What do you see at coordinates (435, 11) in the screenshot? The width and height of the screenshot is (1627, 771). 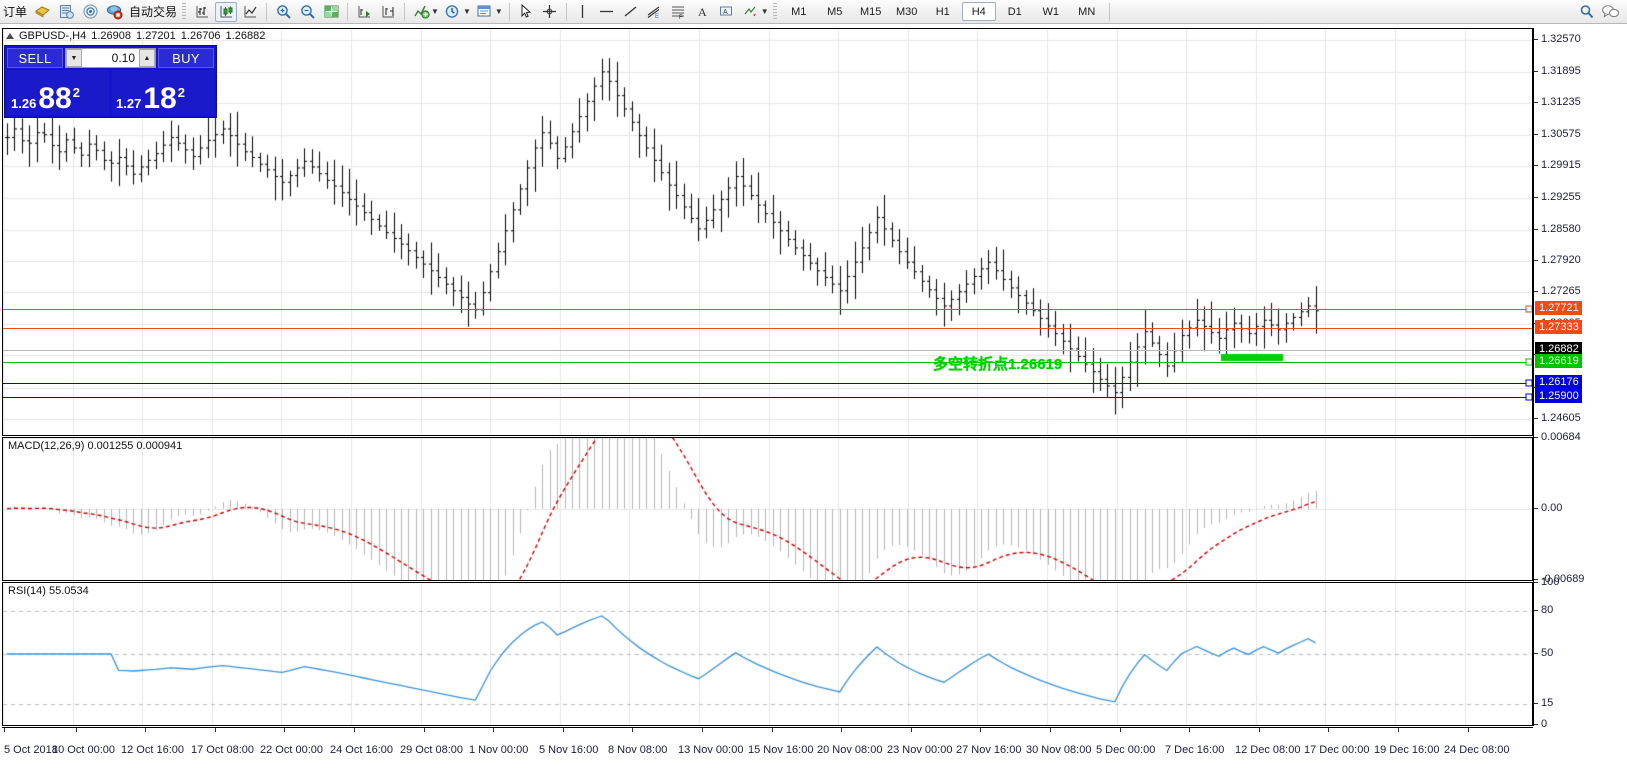 I see `indicators-dropdown-caret: ▼` at bounding box center [435, 11].